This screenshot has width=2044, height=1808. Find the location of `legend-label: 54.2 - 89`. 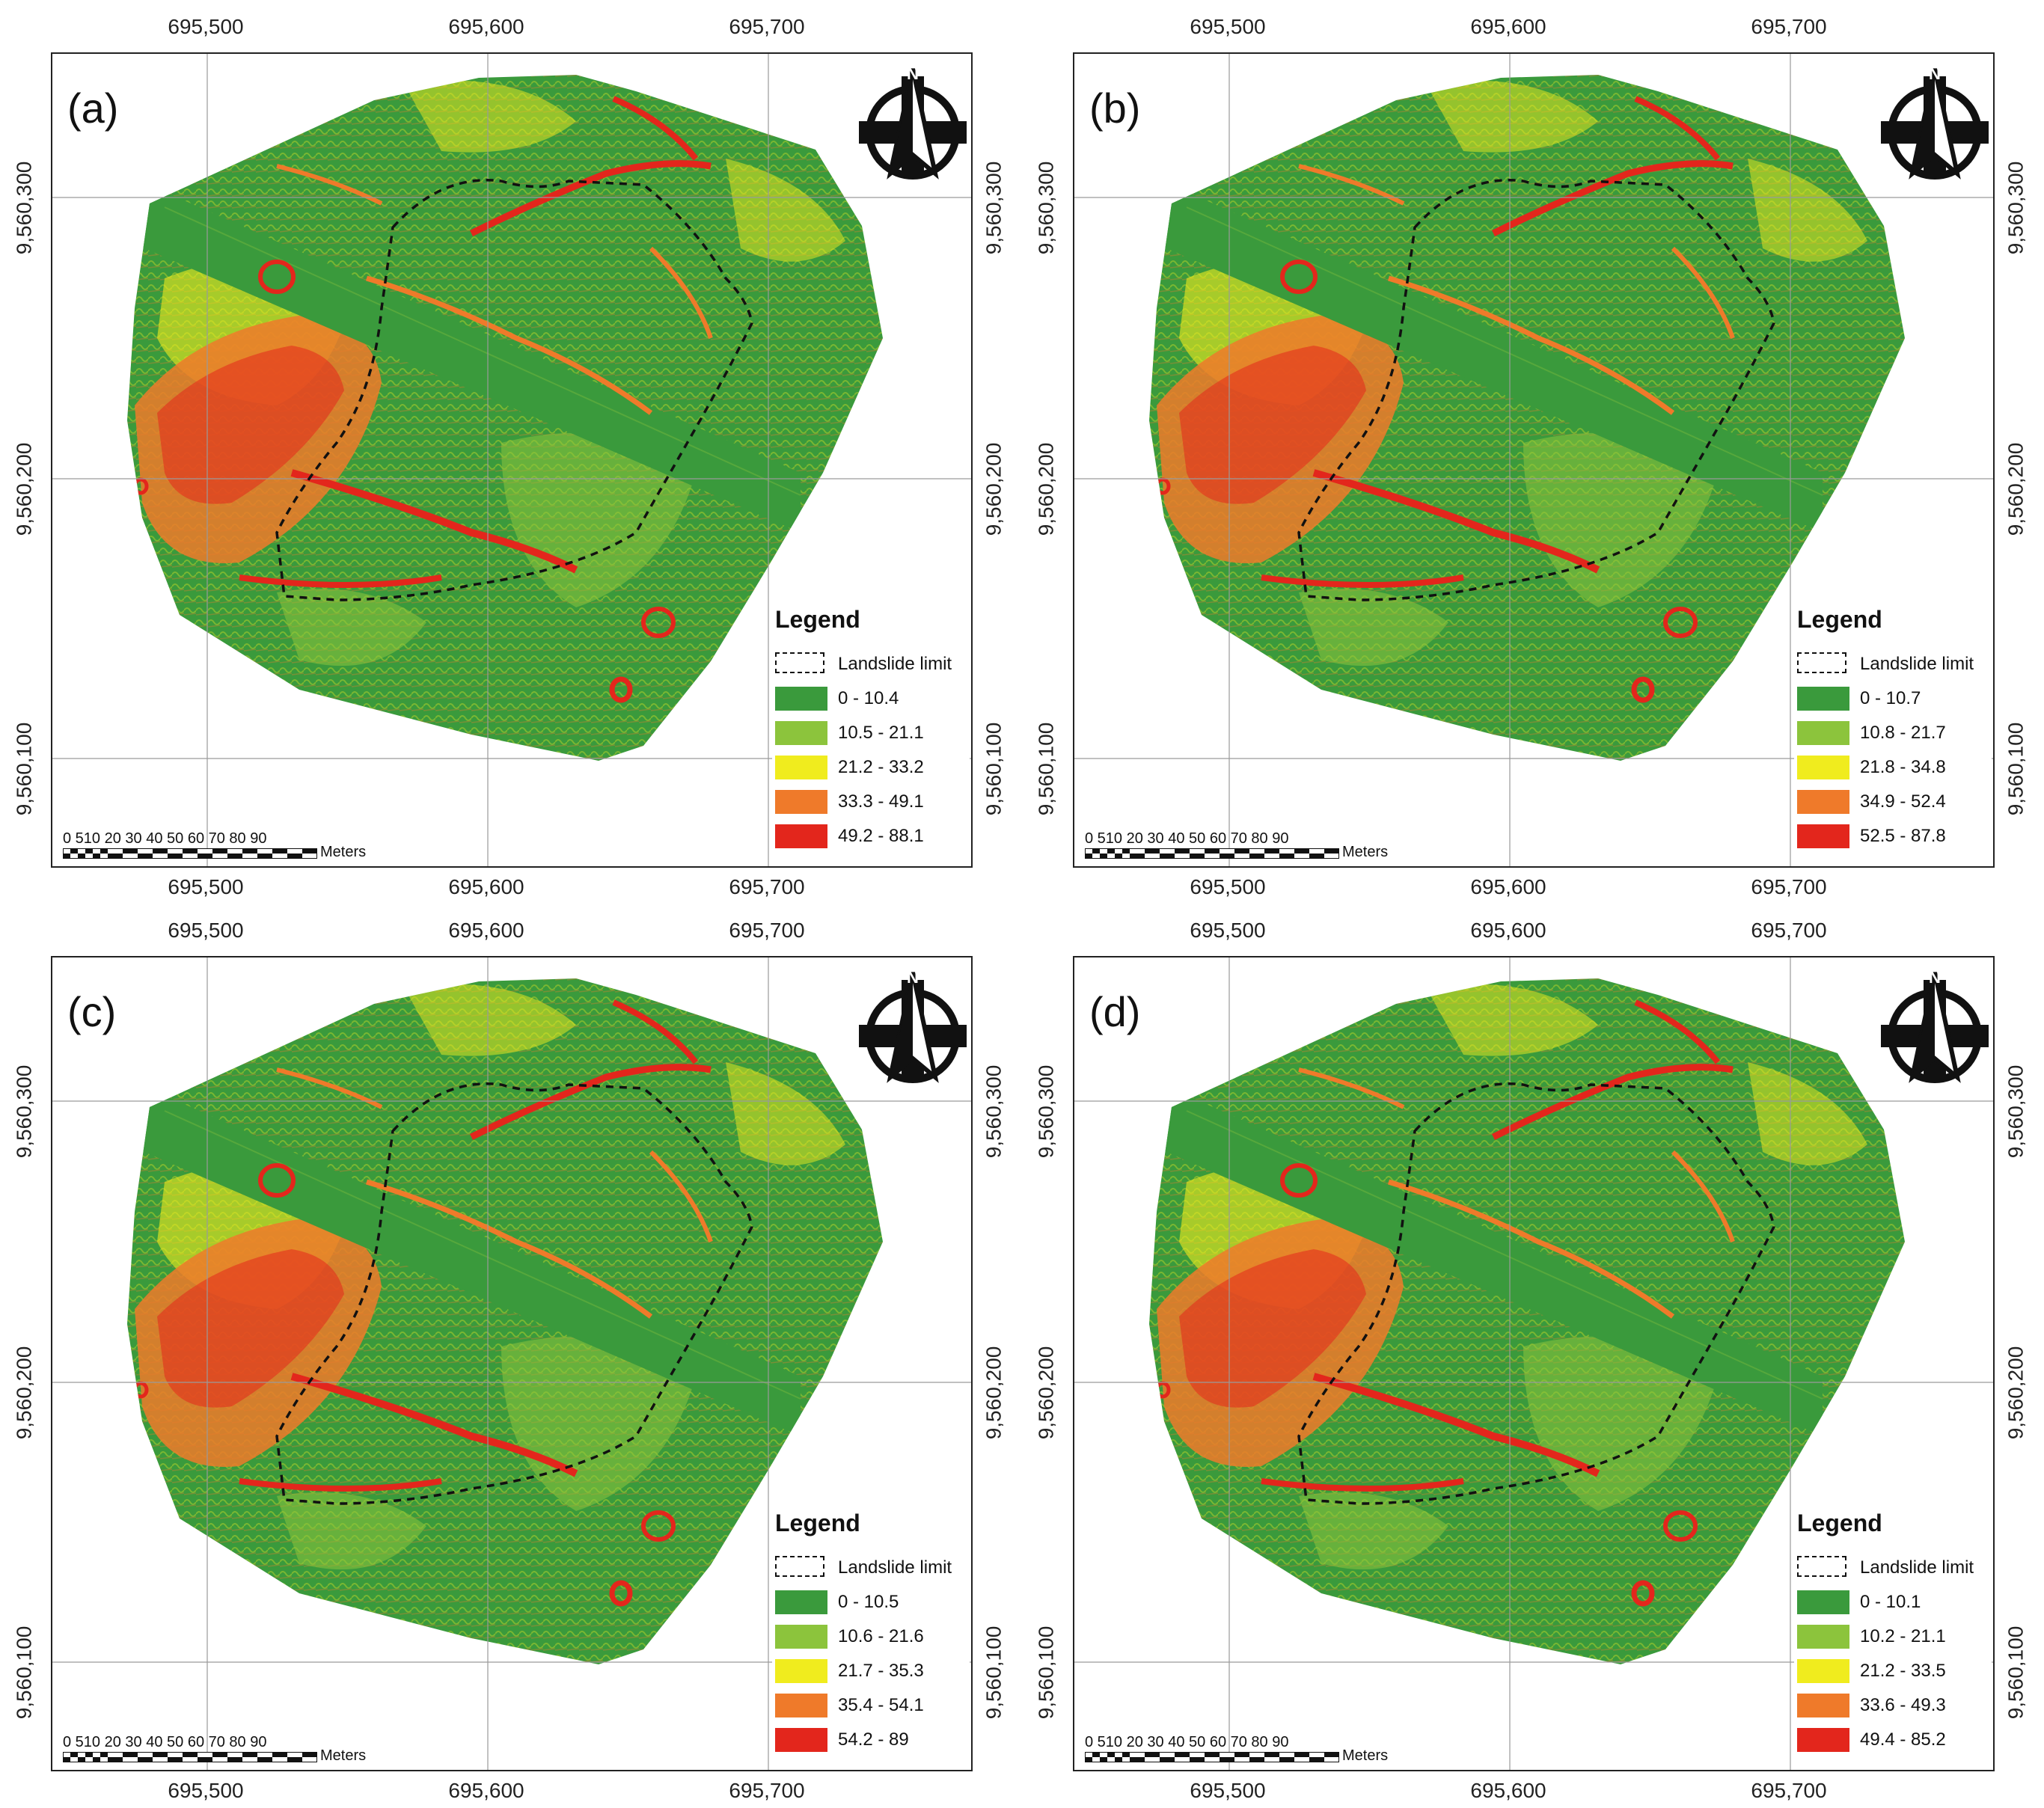

legend-label: 54.2 - 89 is located at coordinates (873, 1739).